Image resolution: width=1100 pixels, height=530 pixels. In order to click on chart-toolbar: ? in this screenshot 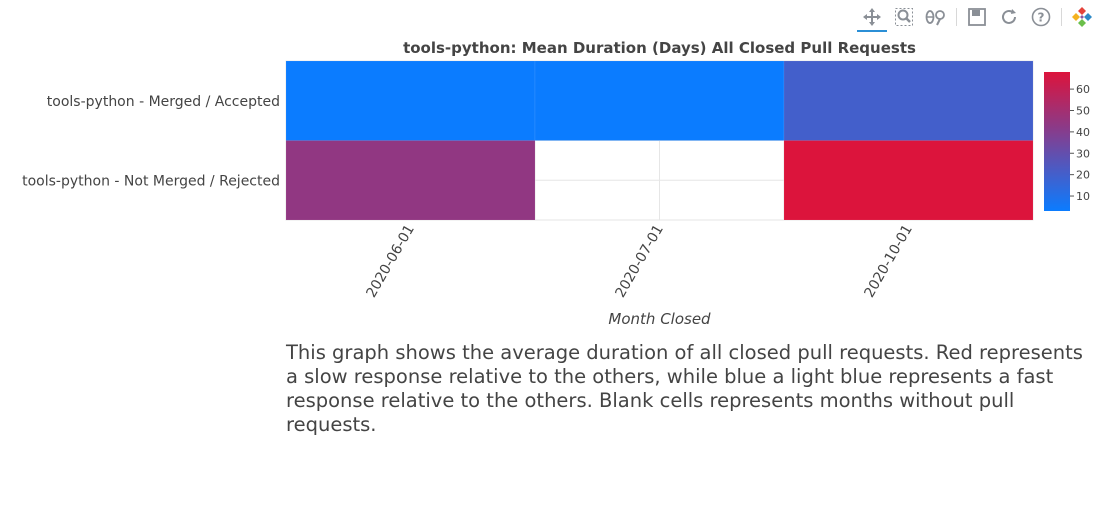, I will do `click(975, 18)`.